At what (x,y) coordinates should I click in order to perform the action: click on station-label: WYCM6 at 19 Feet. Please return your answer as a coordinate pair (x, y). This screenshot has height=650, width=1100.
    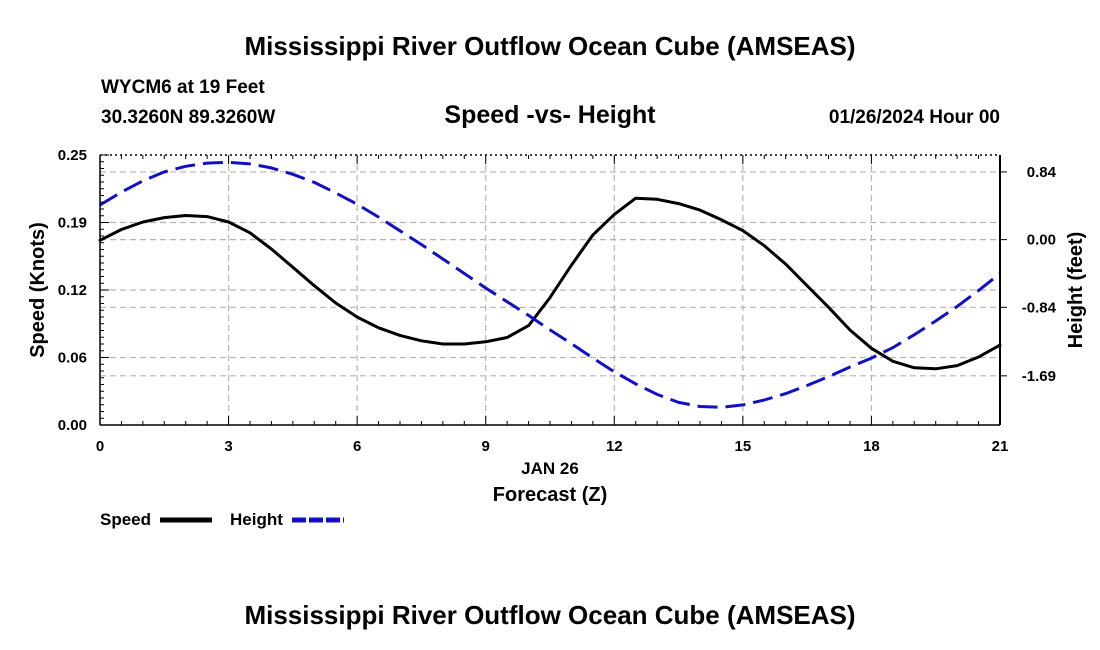
    Looking at the image, I should click on (183, 87).